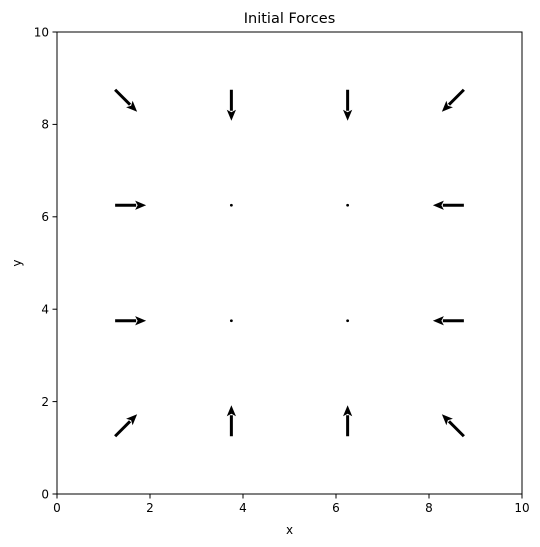 Image resolution: width=540 pixels, height=547 pixels. Describe the element at coordinates (336, 508) in the screenshot. I see `x-tick-label: 6` at that location.